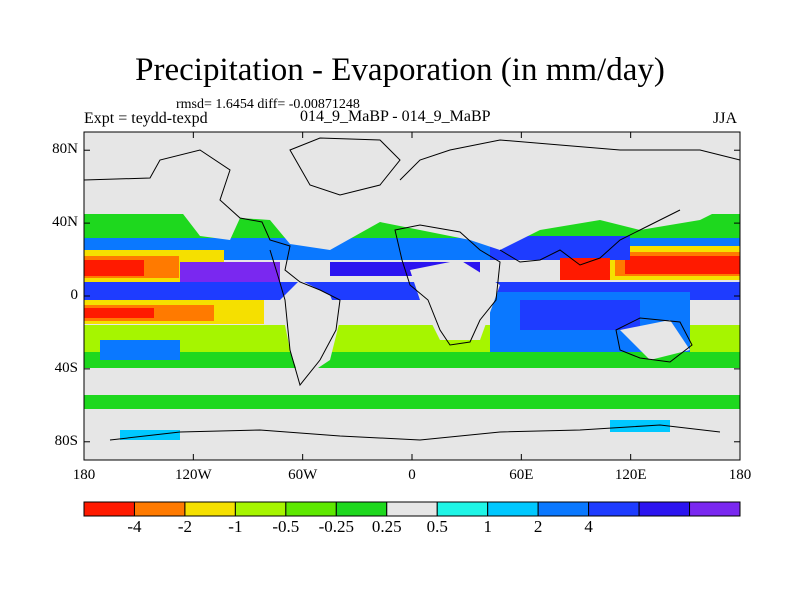 The width and height of the screenshot is (800, 600). What do you see at coordinates (521, 475) in the screenshot?
I see `x-tick-label: 60E` at bounding box center [521, 475].